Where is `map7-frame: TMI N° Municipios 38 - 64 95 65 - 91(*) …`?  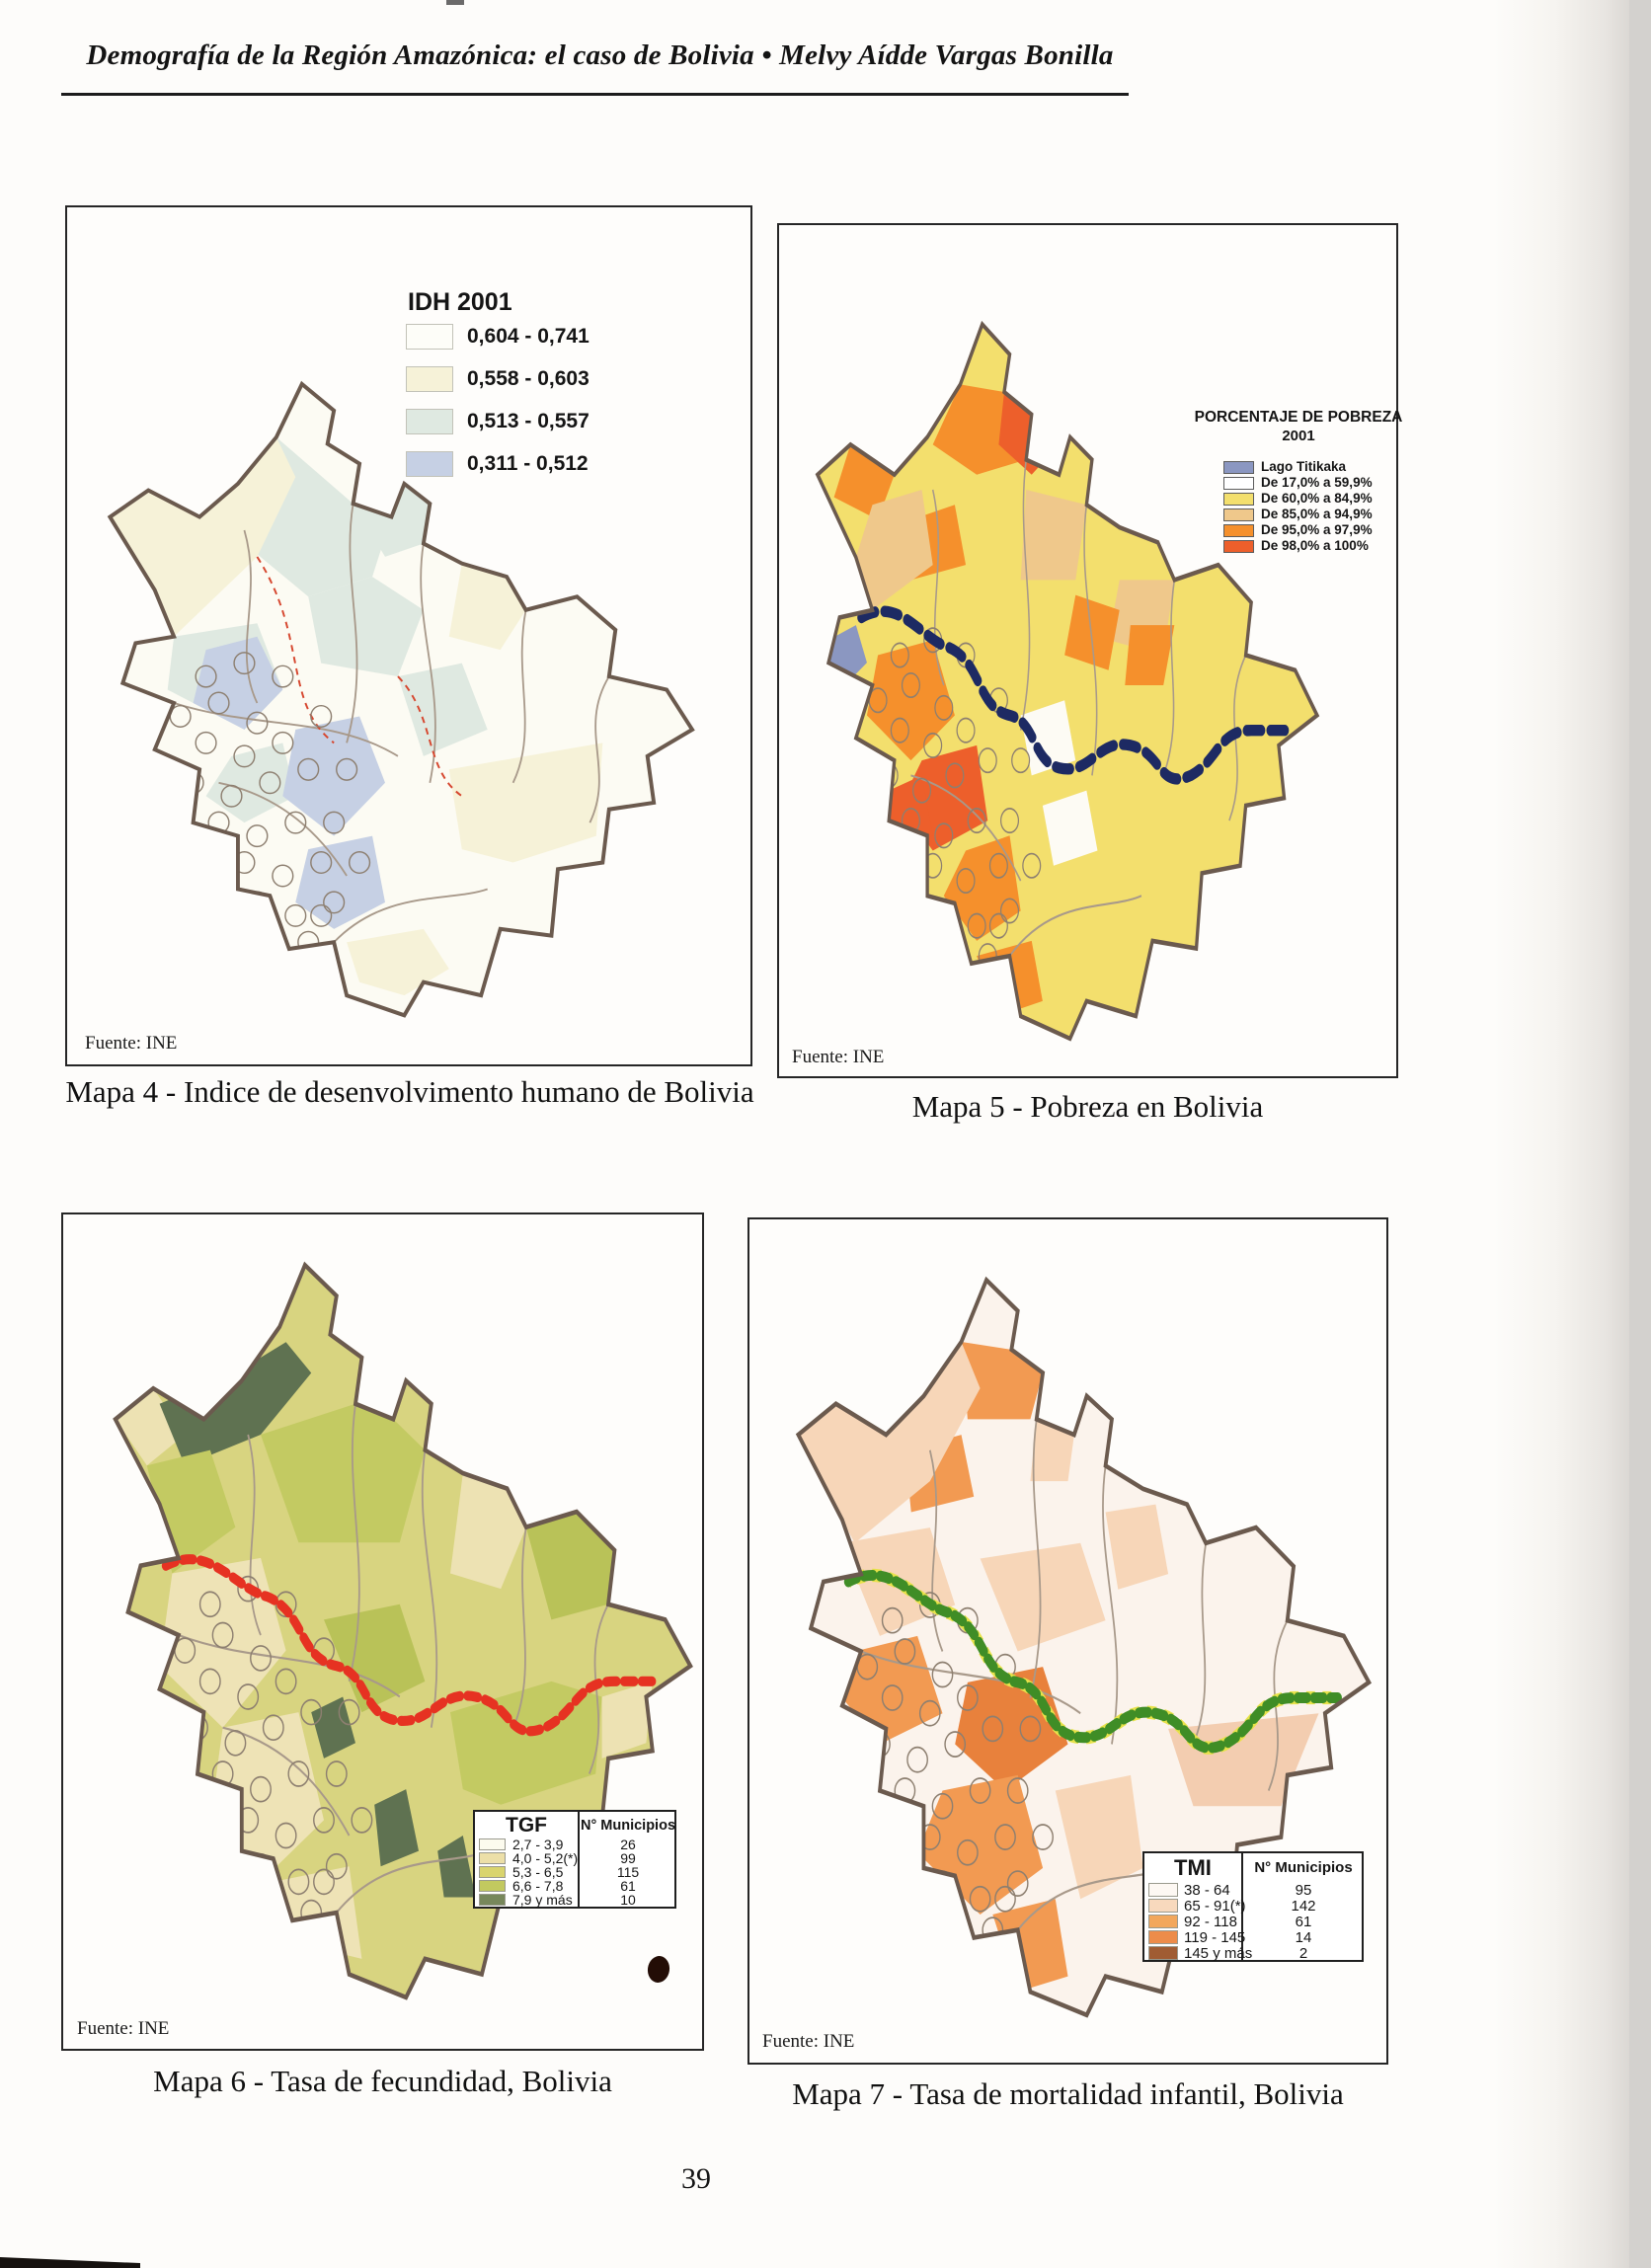 map7-frame: TMI N° Municipios 38 - 64 95 65 - 91(*) … is located at coordinates (1067, 1641).